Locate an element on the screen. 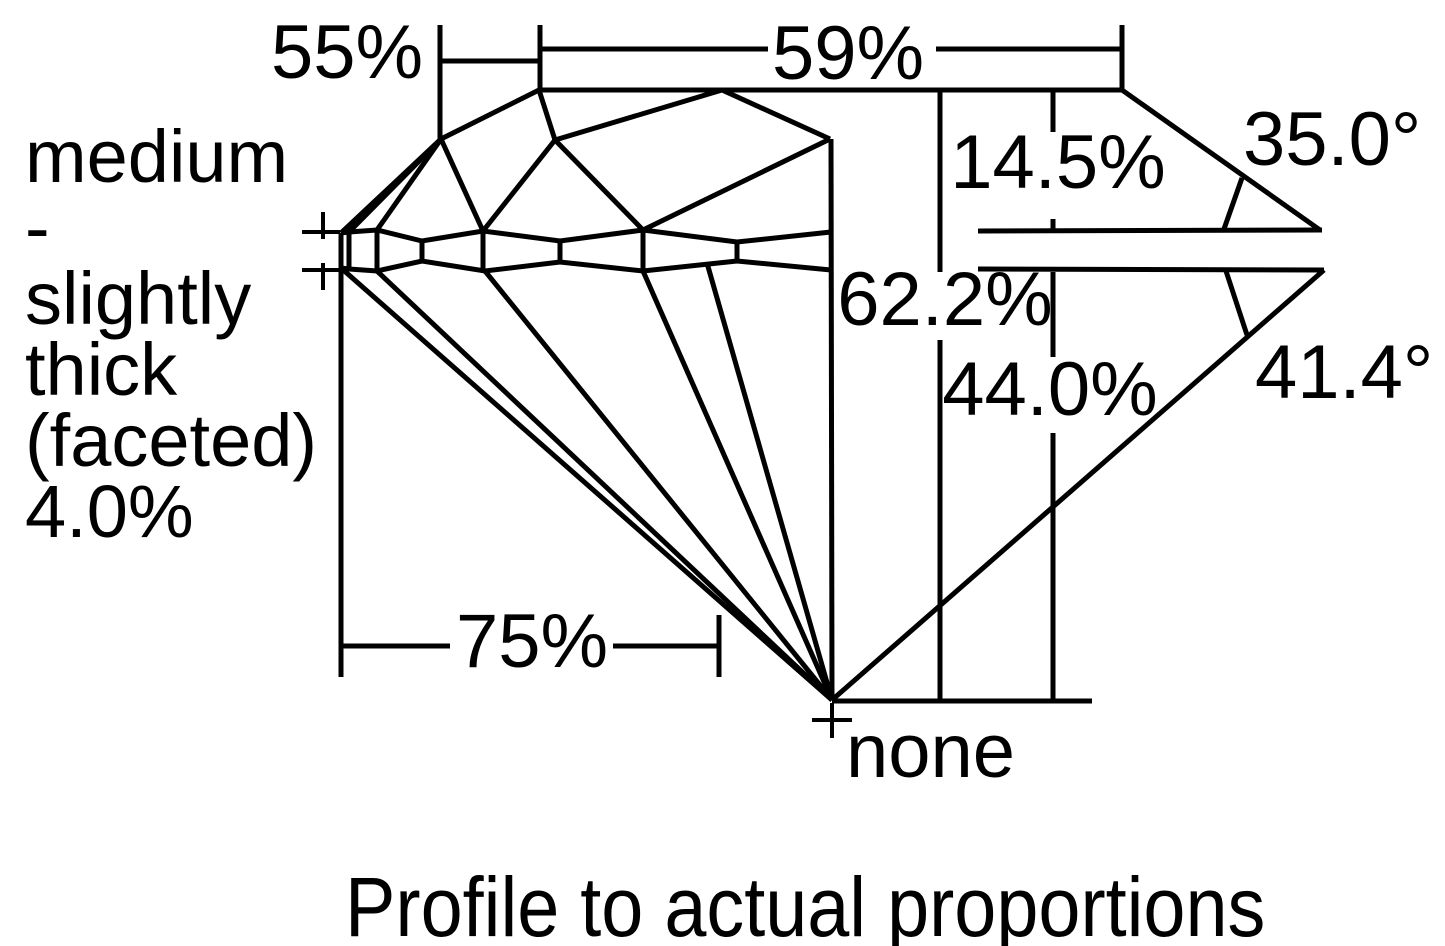  girdle-line: slightly is located at coordinates (138, 298).